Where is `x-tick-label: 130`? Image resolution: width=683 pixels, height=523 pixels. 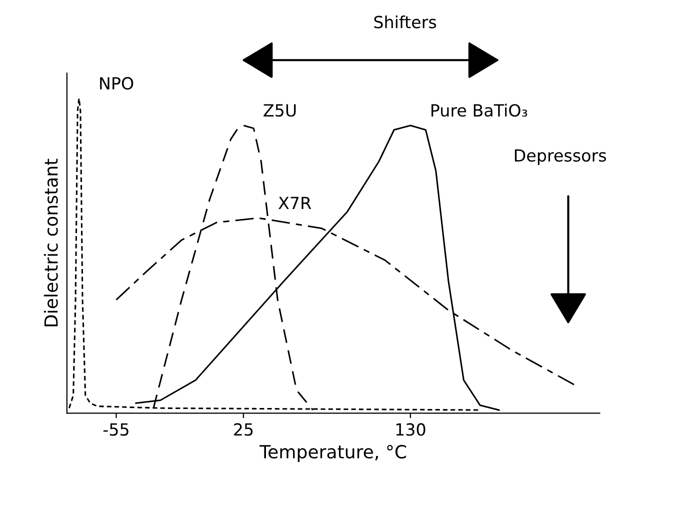 x-tick-label: 130 is located at coordinates (411, 429).